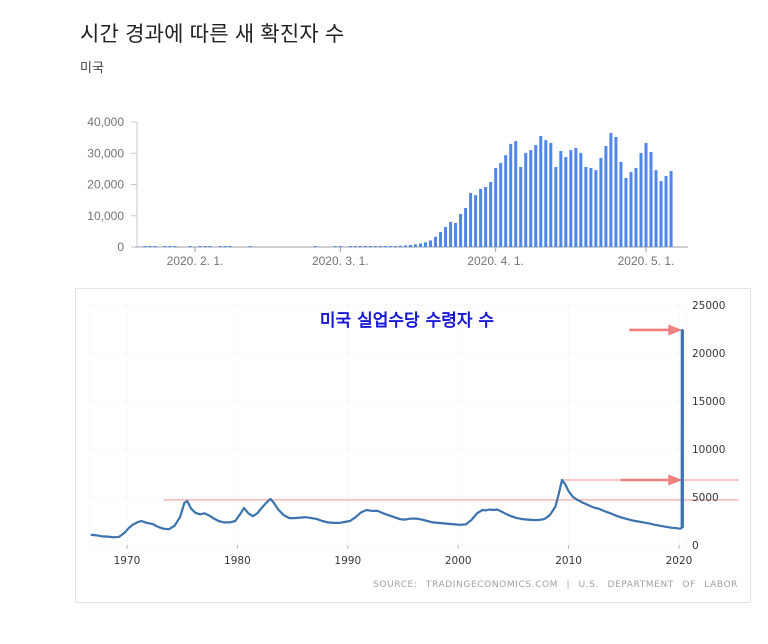 This screenshot has width=768, height=644. I want to click on y-tick-label: 5000, so click(705, 498).